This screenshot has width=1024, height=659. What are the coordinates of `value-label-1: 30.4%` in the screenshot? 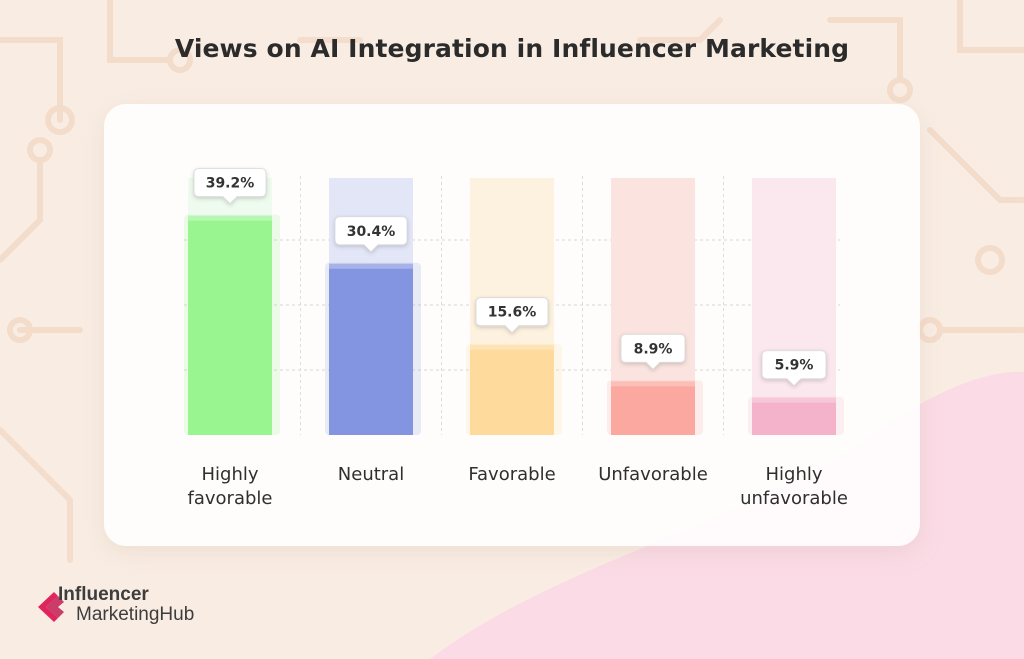 It's located at (371, 232).